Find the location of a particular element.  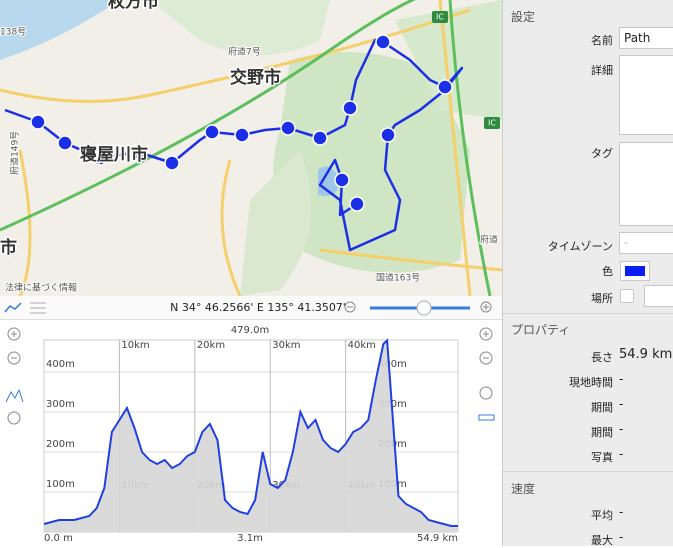

chart-controls is located at coordinates (250, 376).